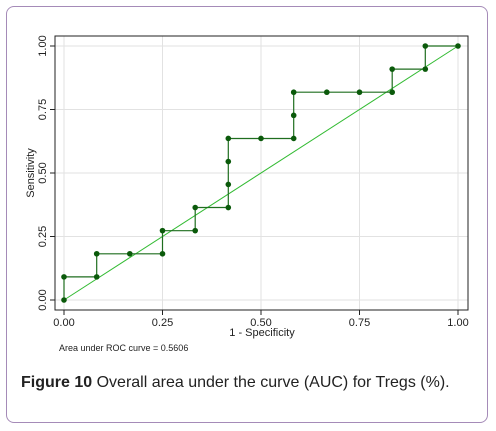 This screenshot has width=496, height=431. Describe the element at coordinates (63, 323) in the screenshot. I see `x-tick-label: 0.00` at that location.